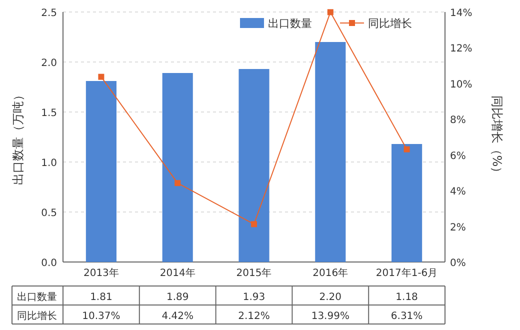 The height and width of the screenshot is (330, 520). What do you see at coordinates (254, 297) in the screenshot?
I see `data-label: 1.93` at bounding box center [254, 297].